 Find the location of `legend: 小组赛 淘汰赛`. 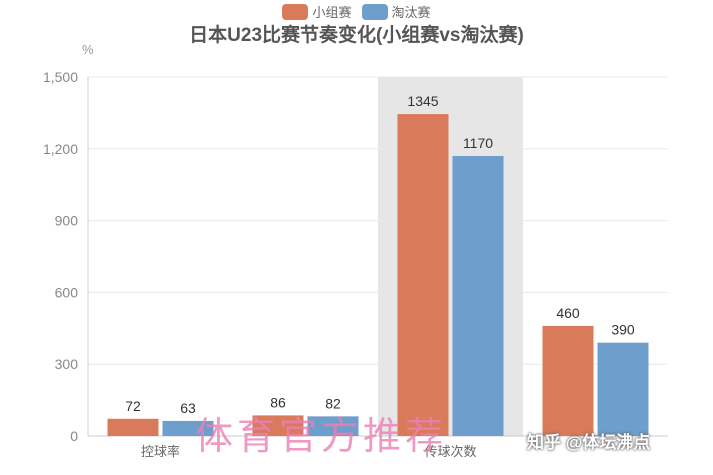

legend: 小组赛 淘汰赛 is located at coordinates (356, 11).